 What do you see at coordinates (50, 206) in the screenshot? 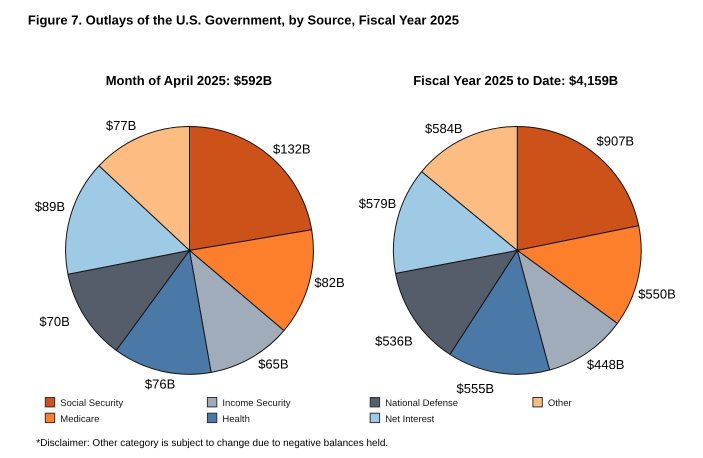
I see `svg-text: $89B` at bounding box center [50, 206].